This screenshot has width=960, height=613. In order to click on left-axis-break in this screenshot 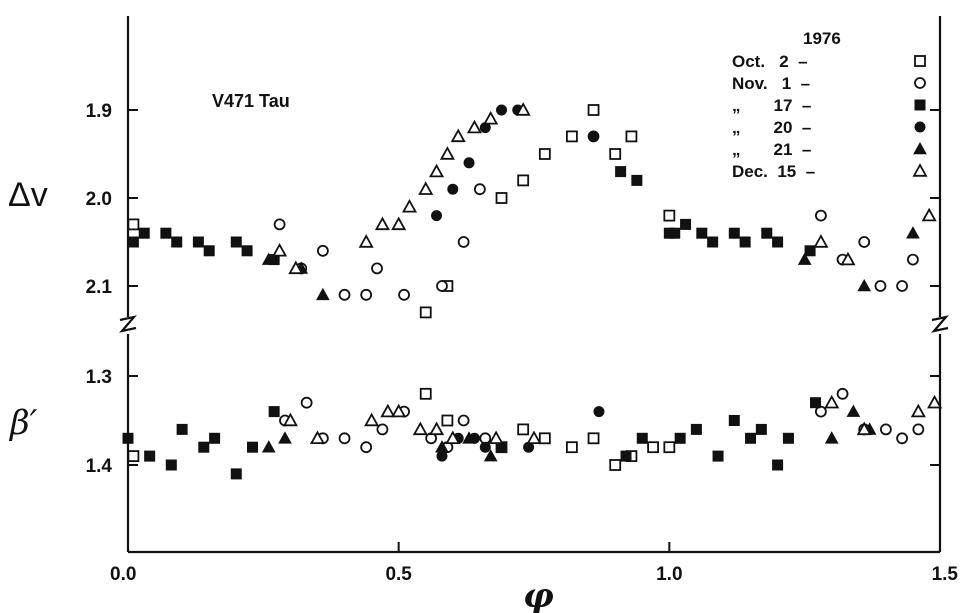, I will do `click(128, 324)`.